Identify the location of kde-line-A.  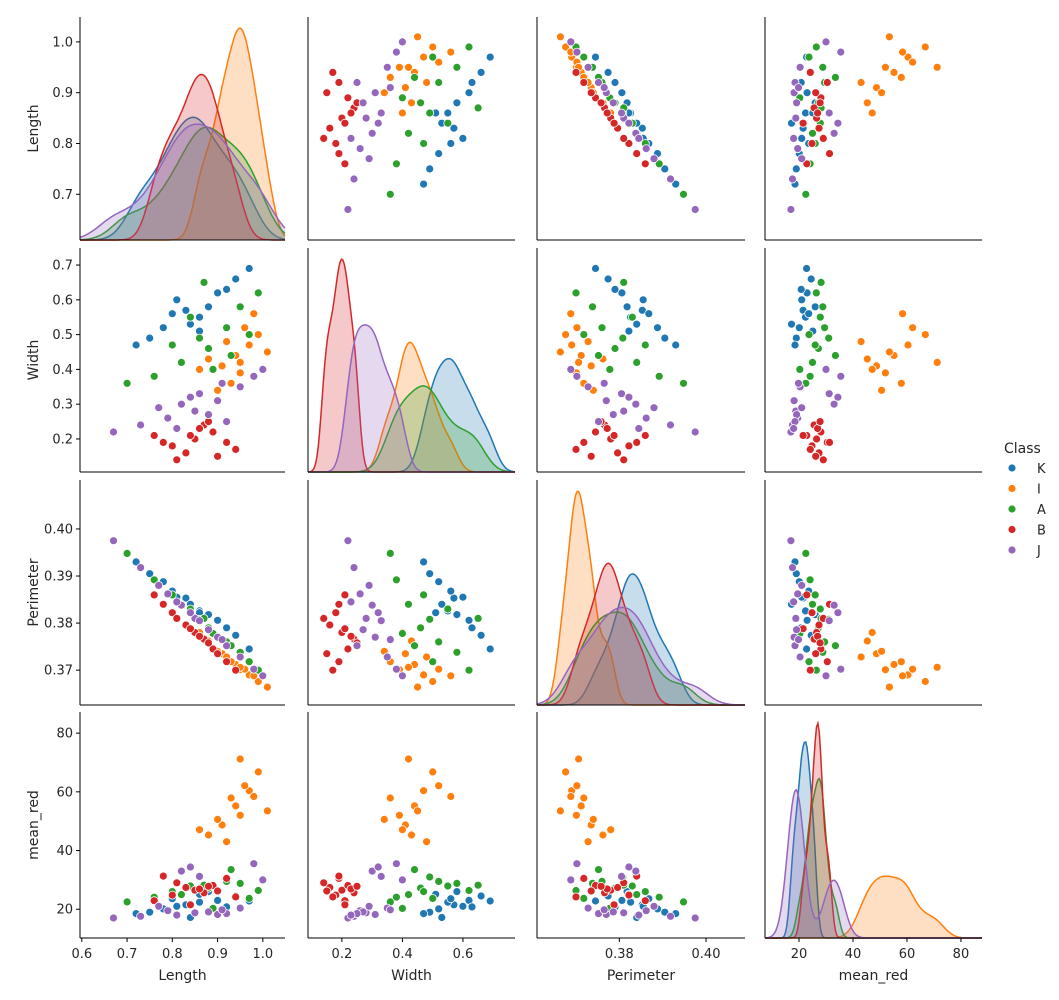
(182, 183).